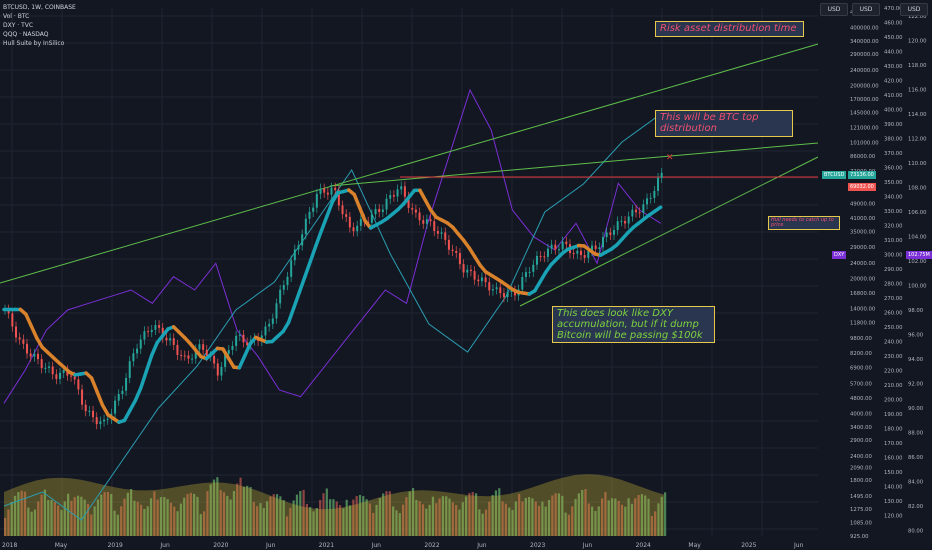  Describe the element at coordinates (18, 25) in the screenshot. I see `legend-dxy: DXY · TVC` at that location.